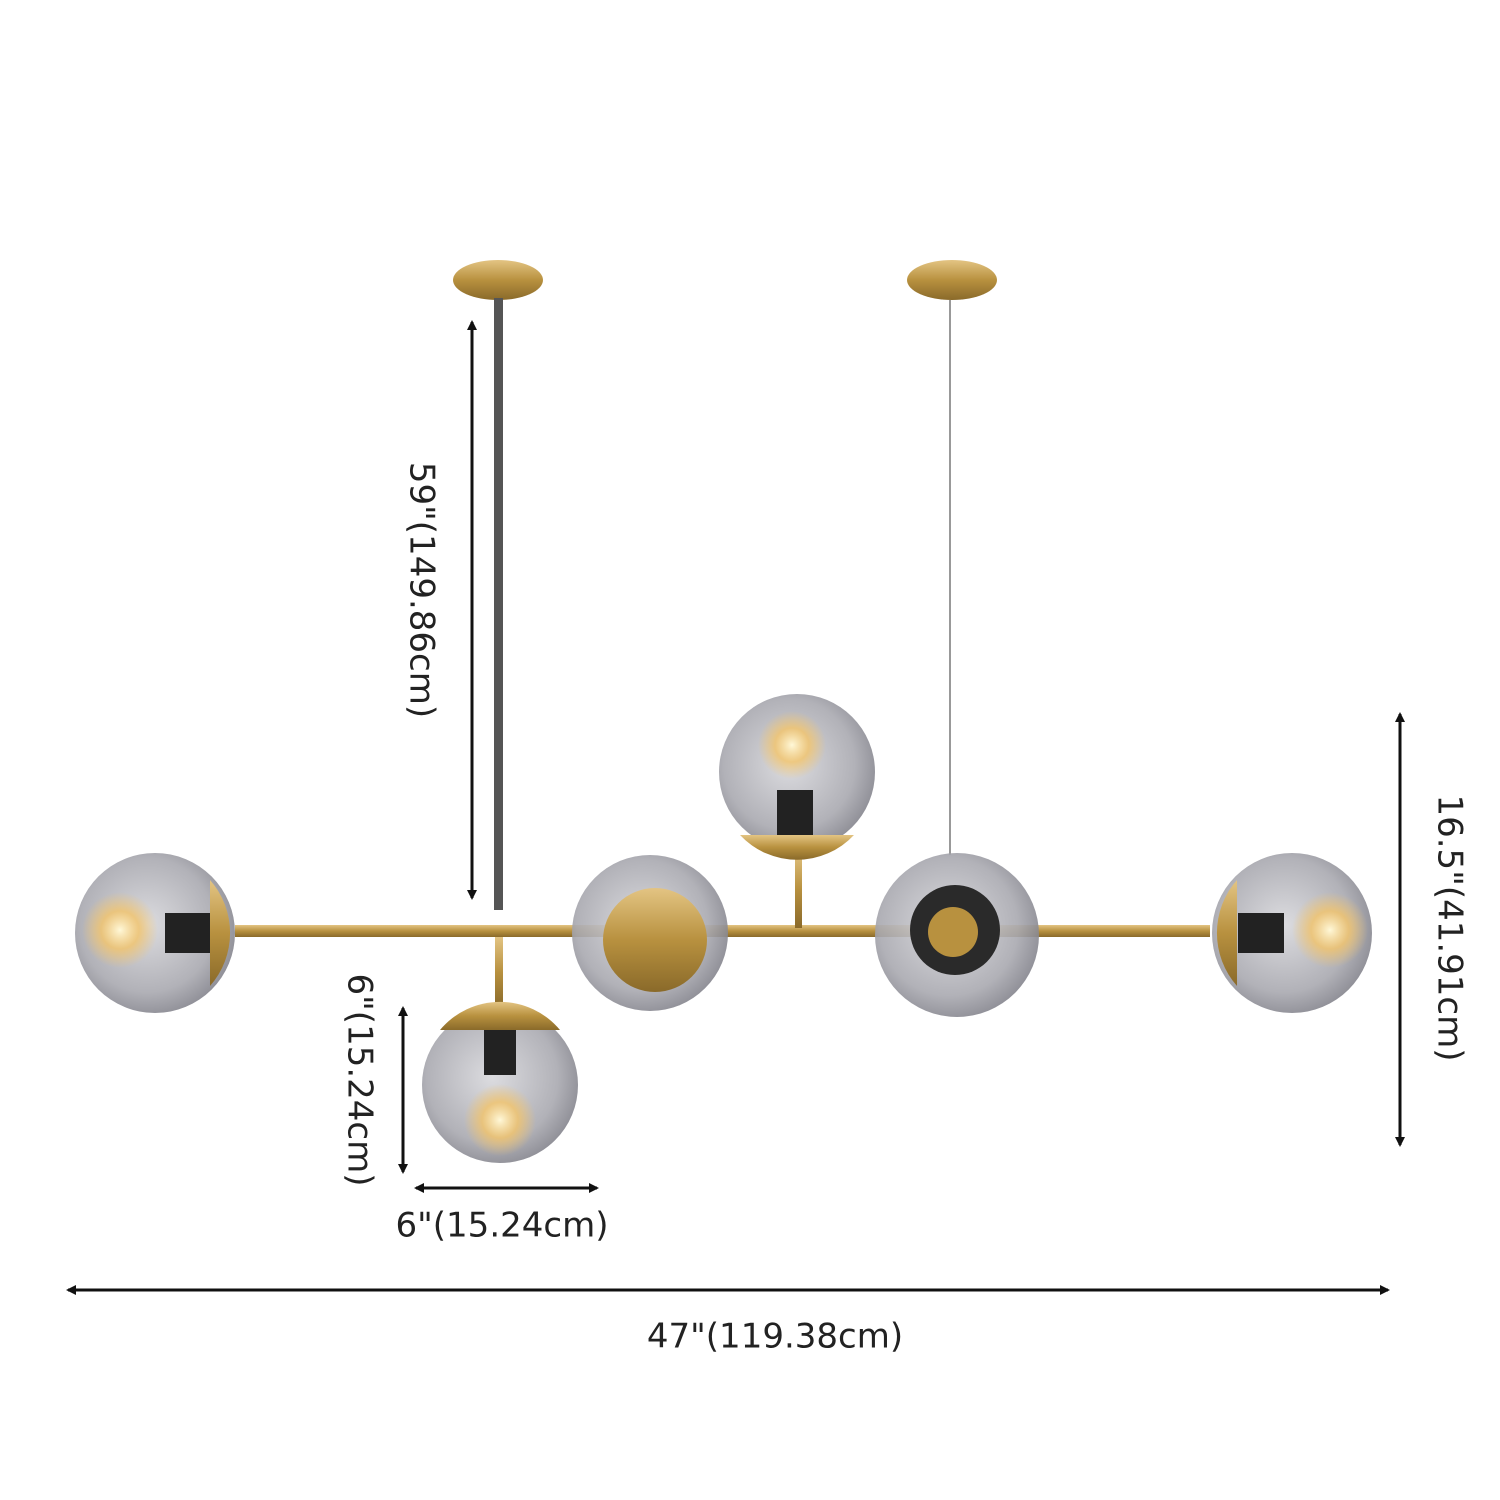 This screenshot has height=1500, width=1500. Describe the element at coordinates (422, 590) in the screenshot. I see `drop-length-label: 59"(149.86cm)` at that location.